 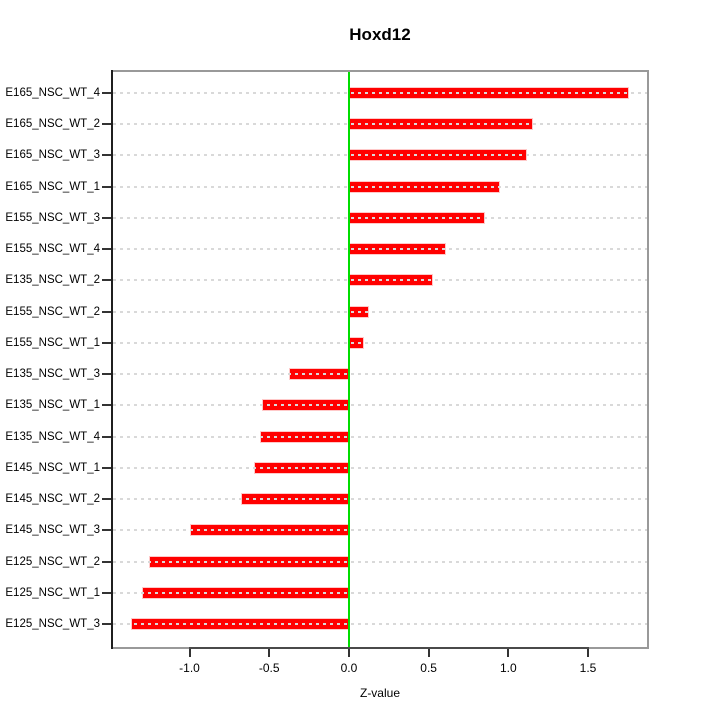 What do you see at coordinates (52, 561) in the screenshot?
I see `y-axis-label: E125_NSC_WT_2` at bounding box center [52, 561].